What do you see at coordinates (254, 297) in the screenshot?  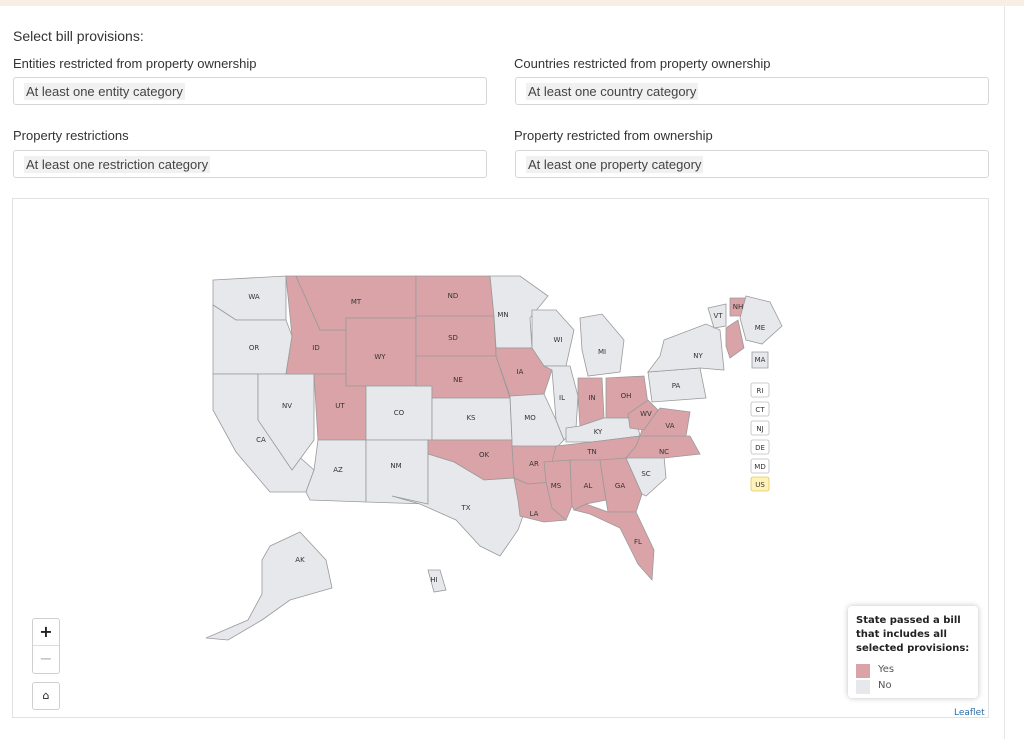 I see `state-label-wa: WA` at bounding box center [254, 297].